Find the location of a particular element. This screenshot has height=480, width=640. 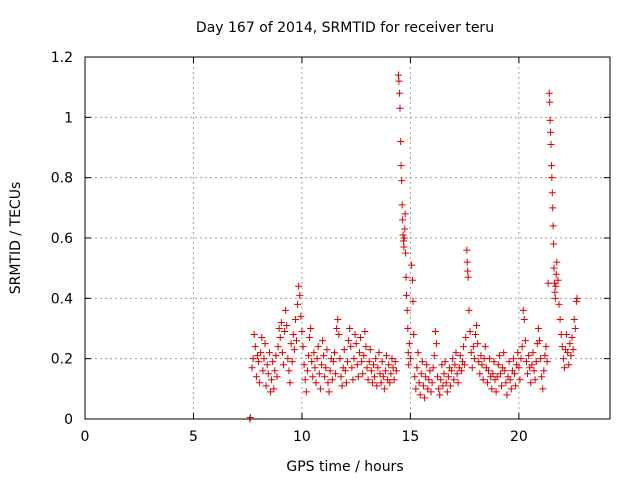

y-axis-title: SRMTID / TECUs is located at coordinates (16, 238).